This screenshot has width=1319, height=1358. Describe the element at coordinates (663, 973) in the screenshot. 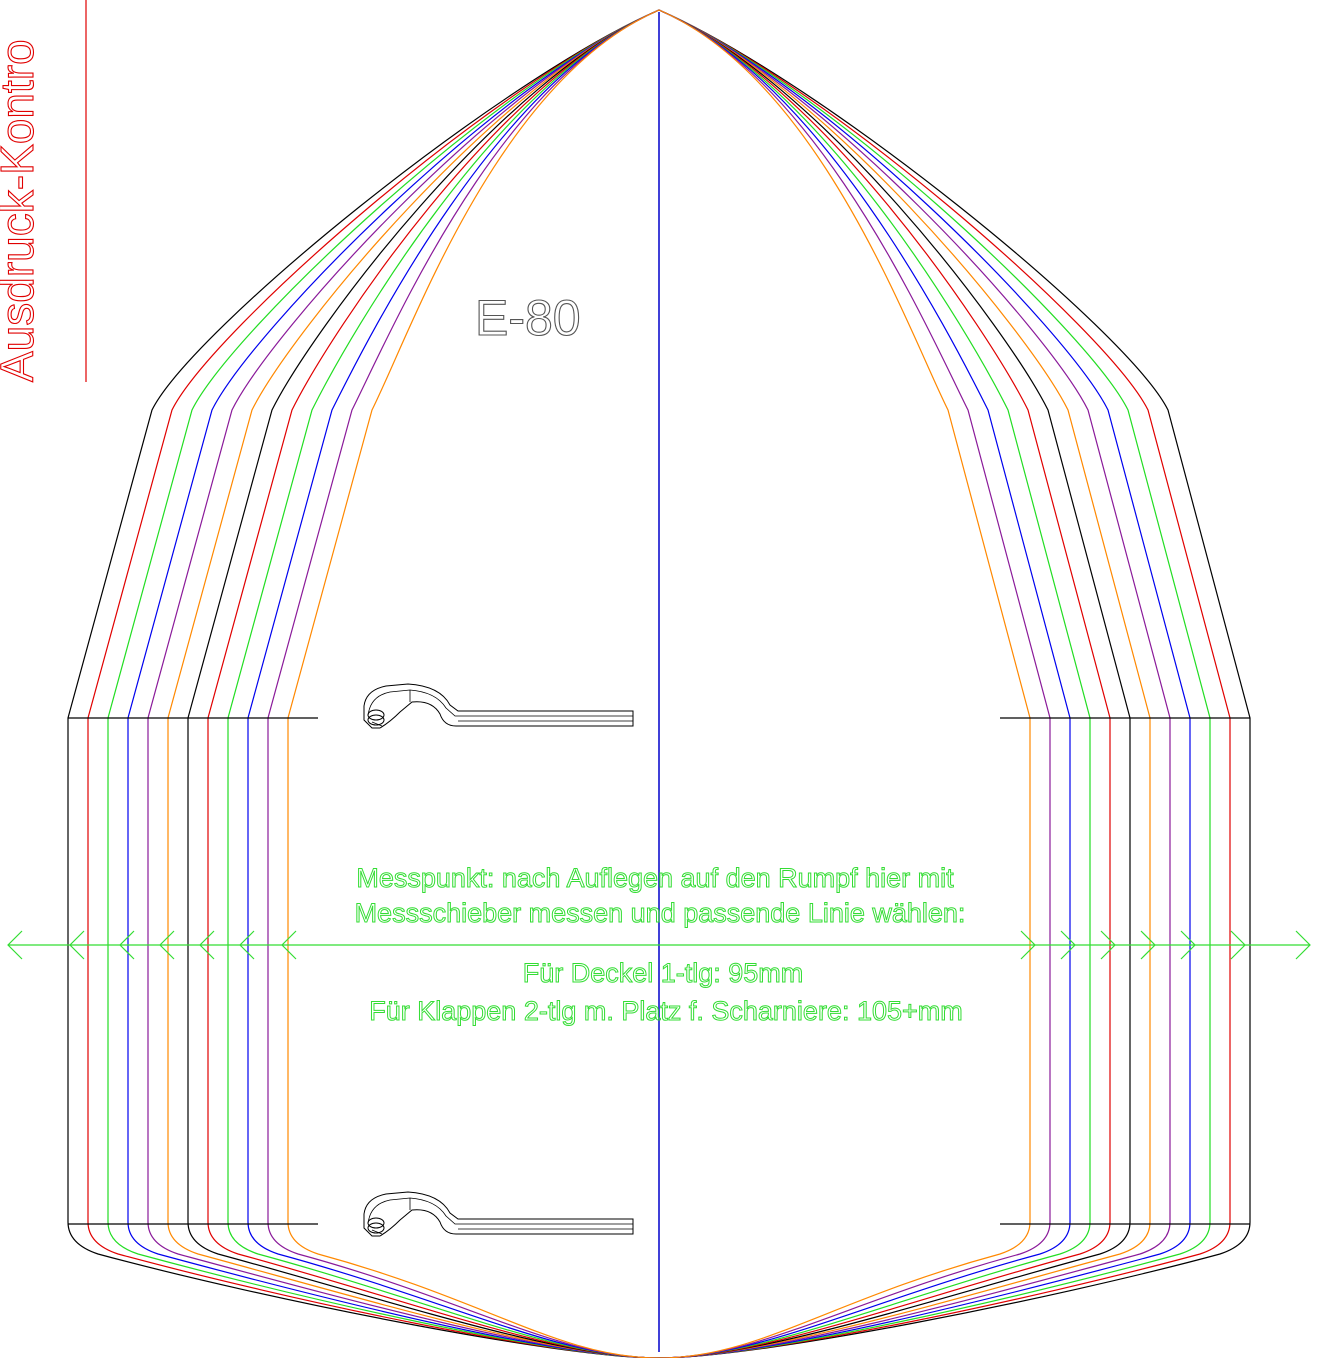

I see `note-line-3: Für Deckel 1-tlg: 95mm` at that location.